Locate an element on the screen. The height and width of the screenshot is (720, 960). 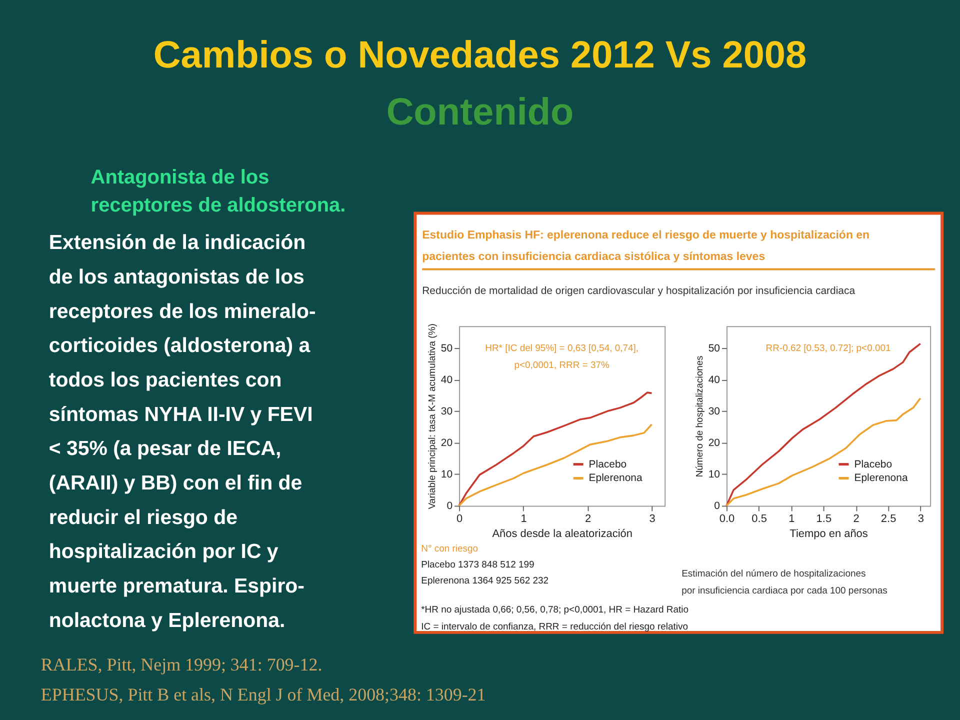
text: < 35% (a pesar de IECA, is located at coordinates (165, 448).